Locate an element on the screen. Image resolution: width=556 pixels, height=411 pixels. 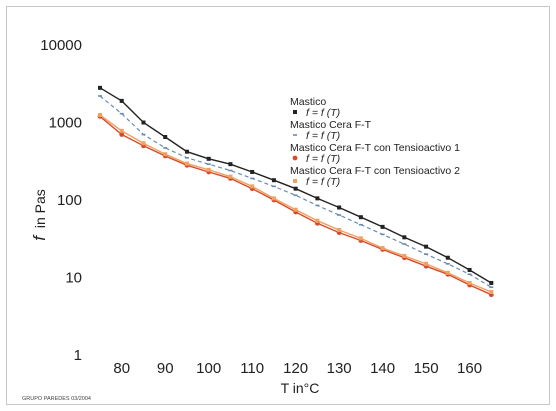
y-axis-title-group: f in Pas is located at coordinates (39, 215).